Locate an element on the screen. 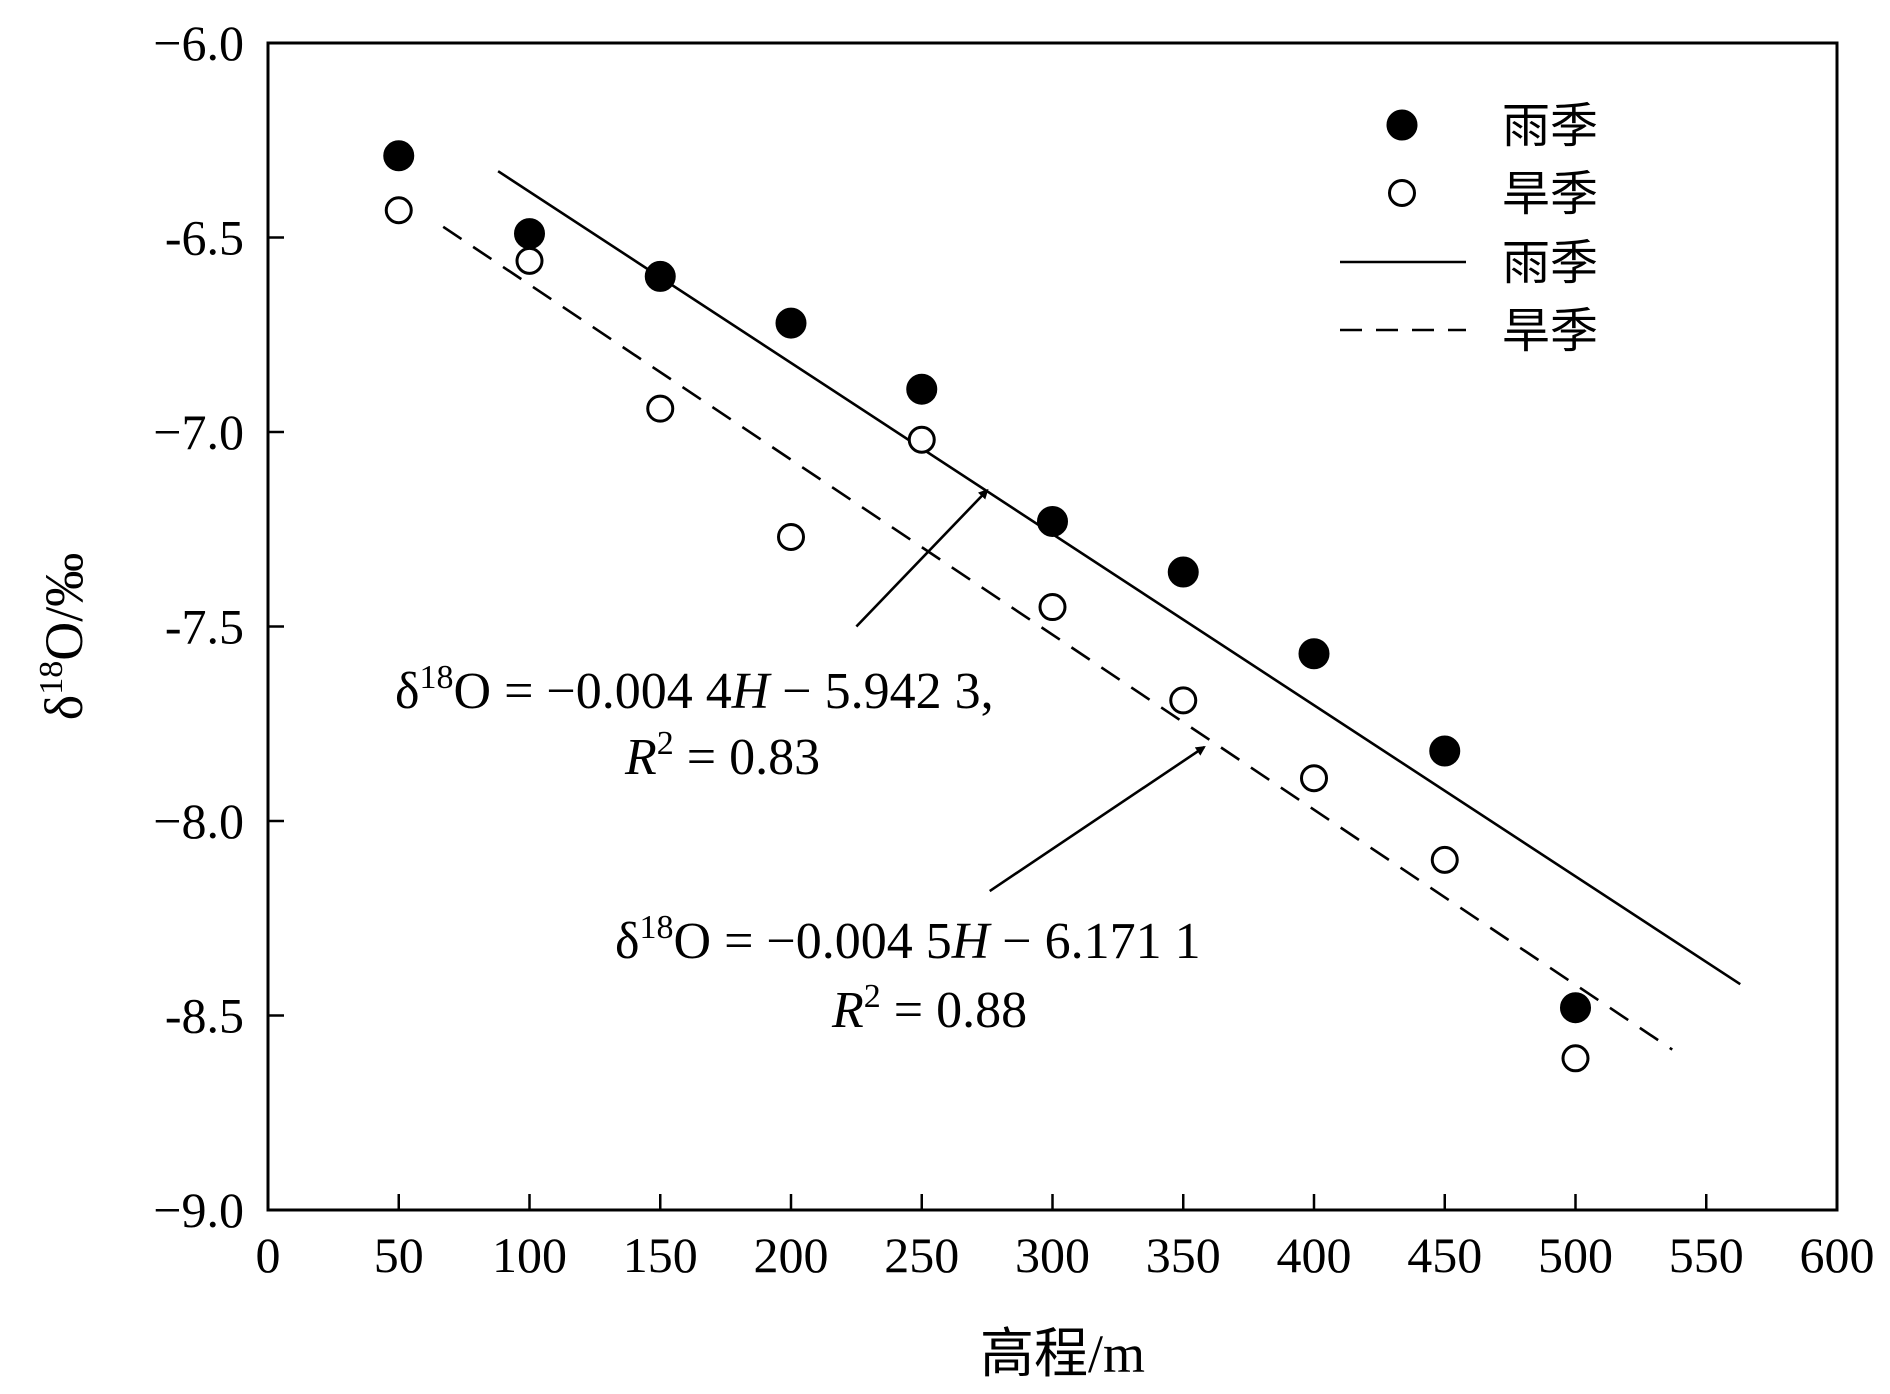  equation-line1: δ18O = −0.004 5H − 6.171 1 is located at coordinates (908, 939).